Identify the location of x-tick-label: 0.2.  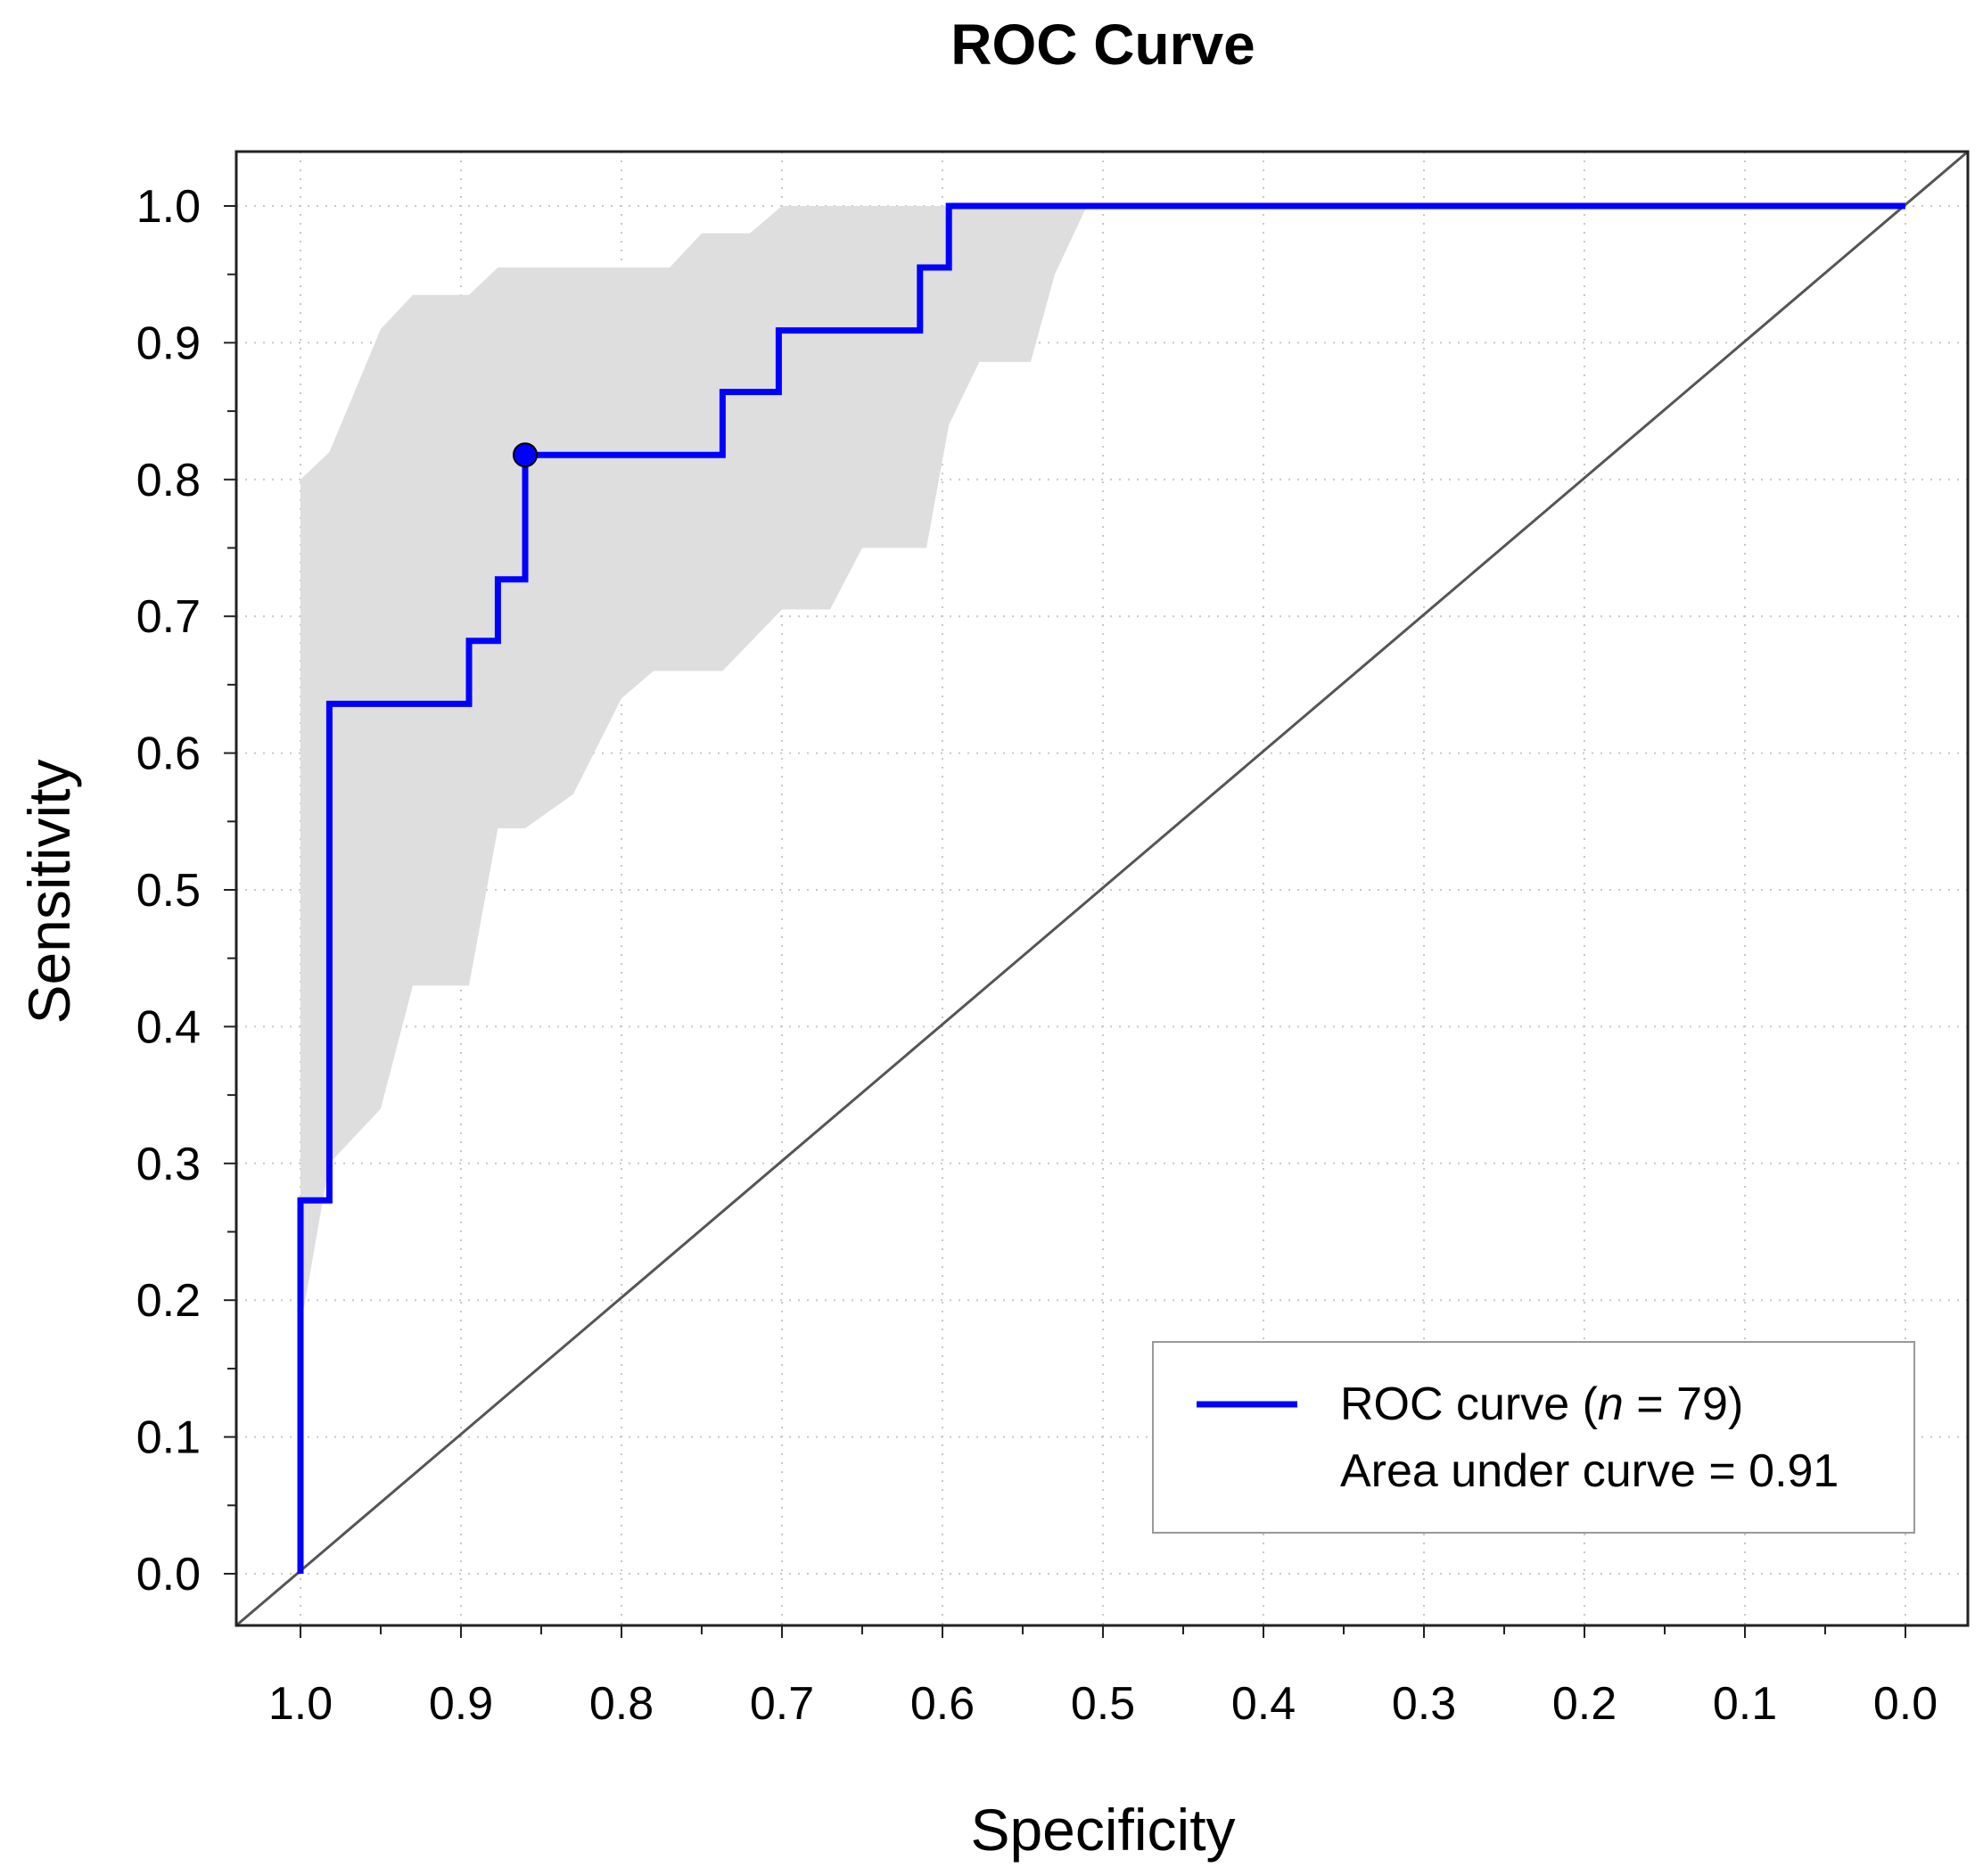
(1584, 1704).